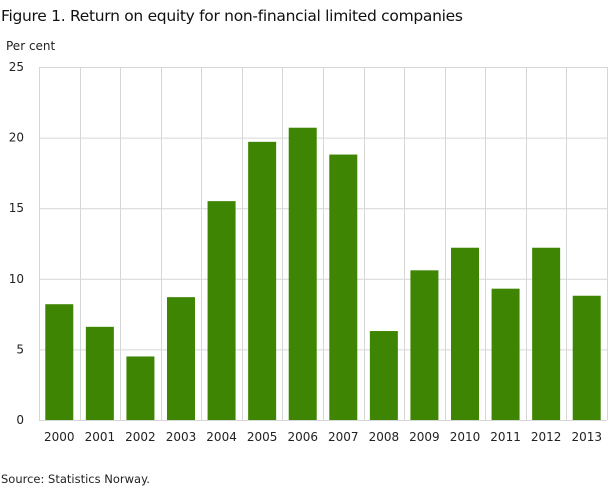 This screenshot has height=489, width=609. Describe the element at coordinates (140, 388) in the screenshot. I see `bar-2002` at that location.